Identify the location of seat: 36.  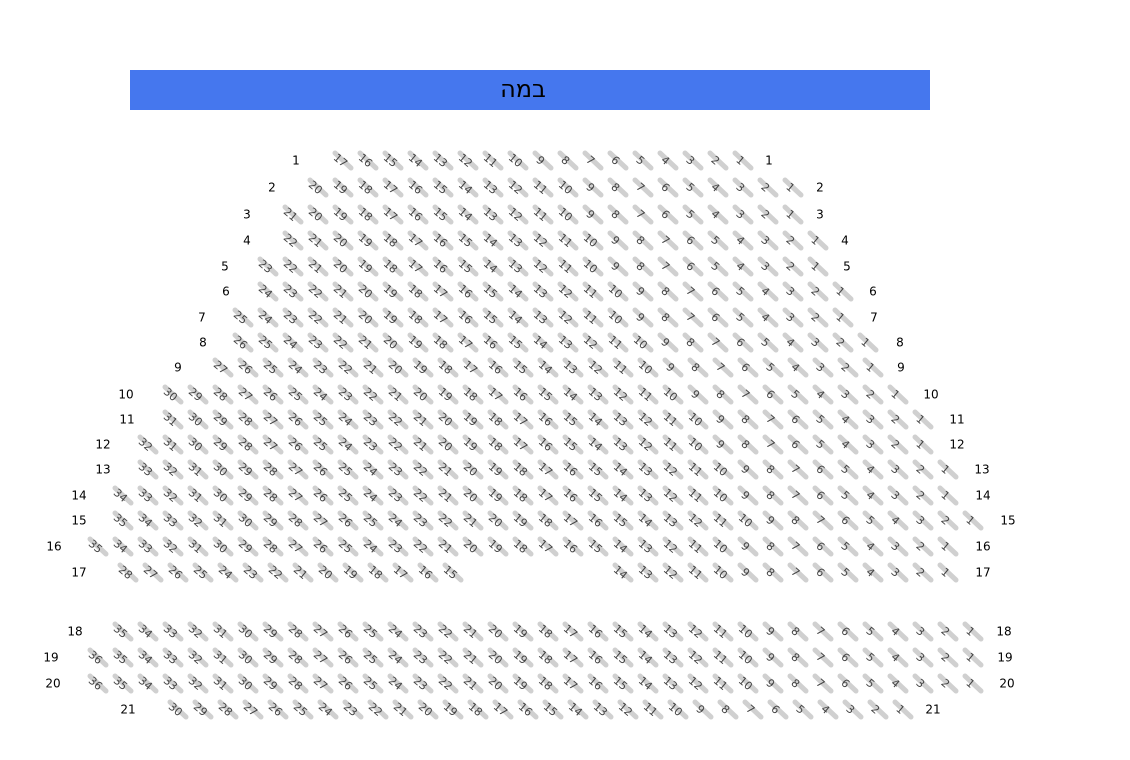
(97, 657).